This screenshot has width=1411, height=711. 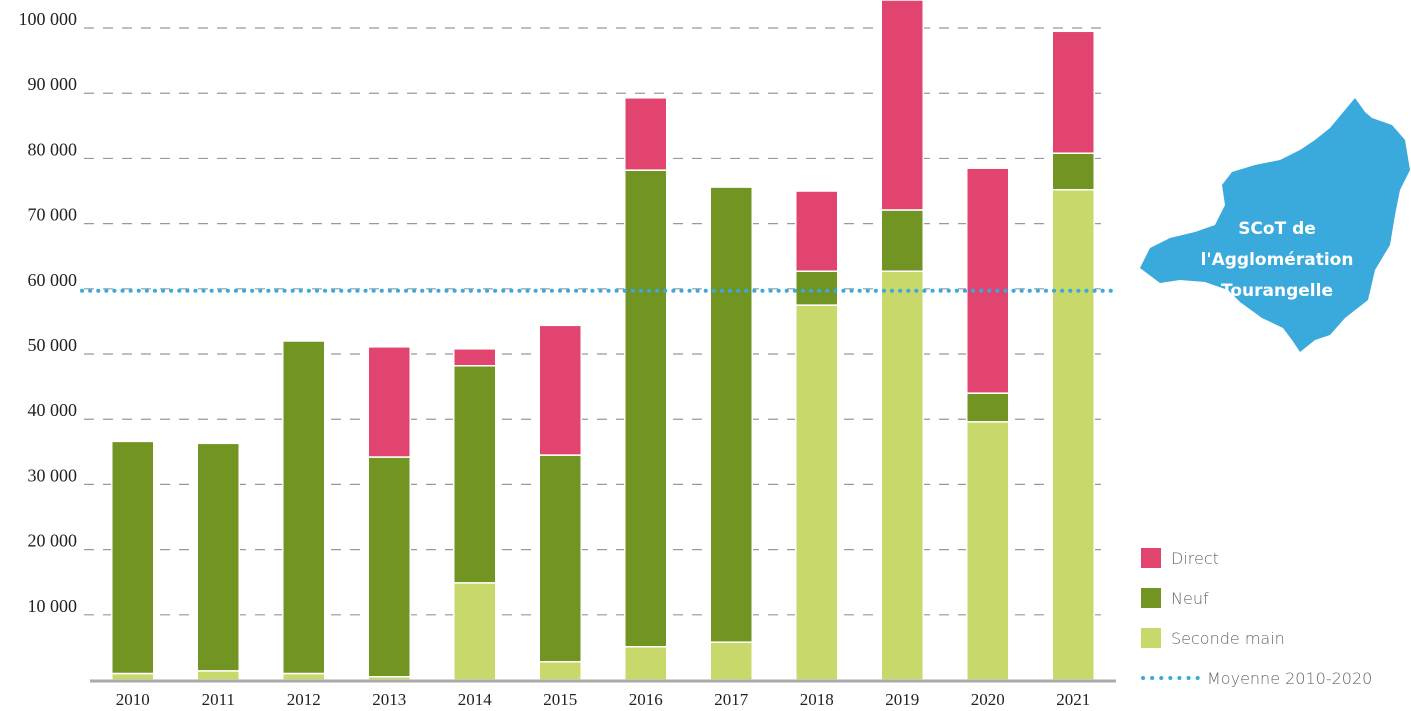 I want to click on x-tick-label: 2011, so click(x=218, y=699).